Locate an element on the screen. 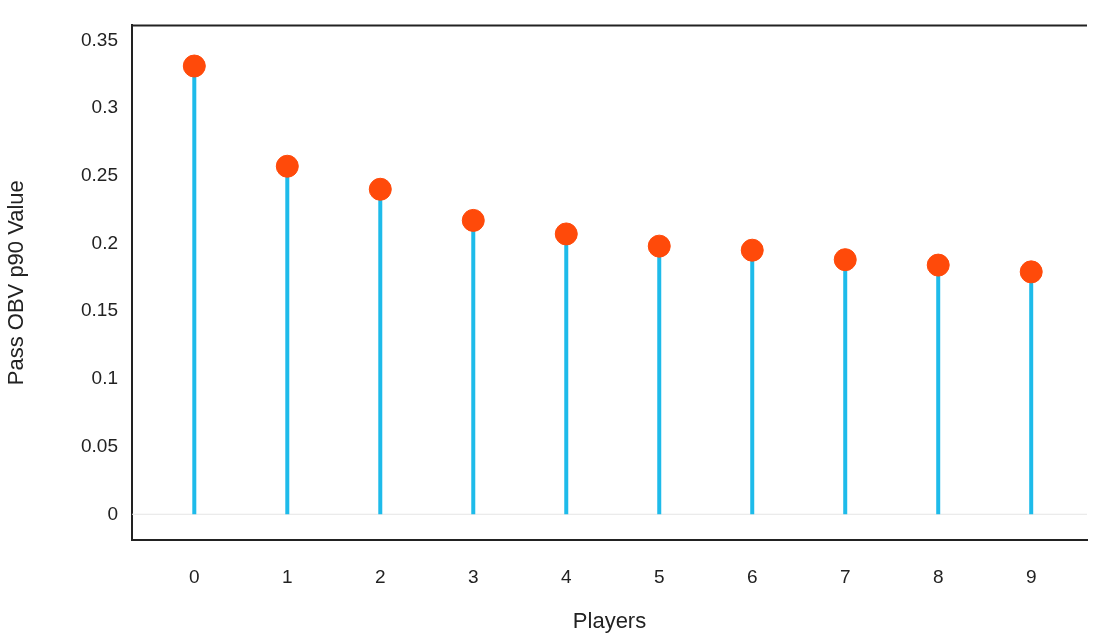 Image resolution: width=1099 pixels, height=639 pixels. y-tick-label: 0.2 is located at coordinates (104, 242).